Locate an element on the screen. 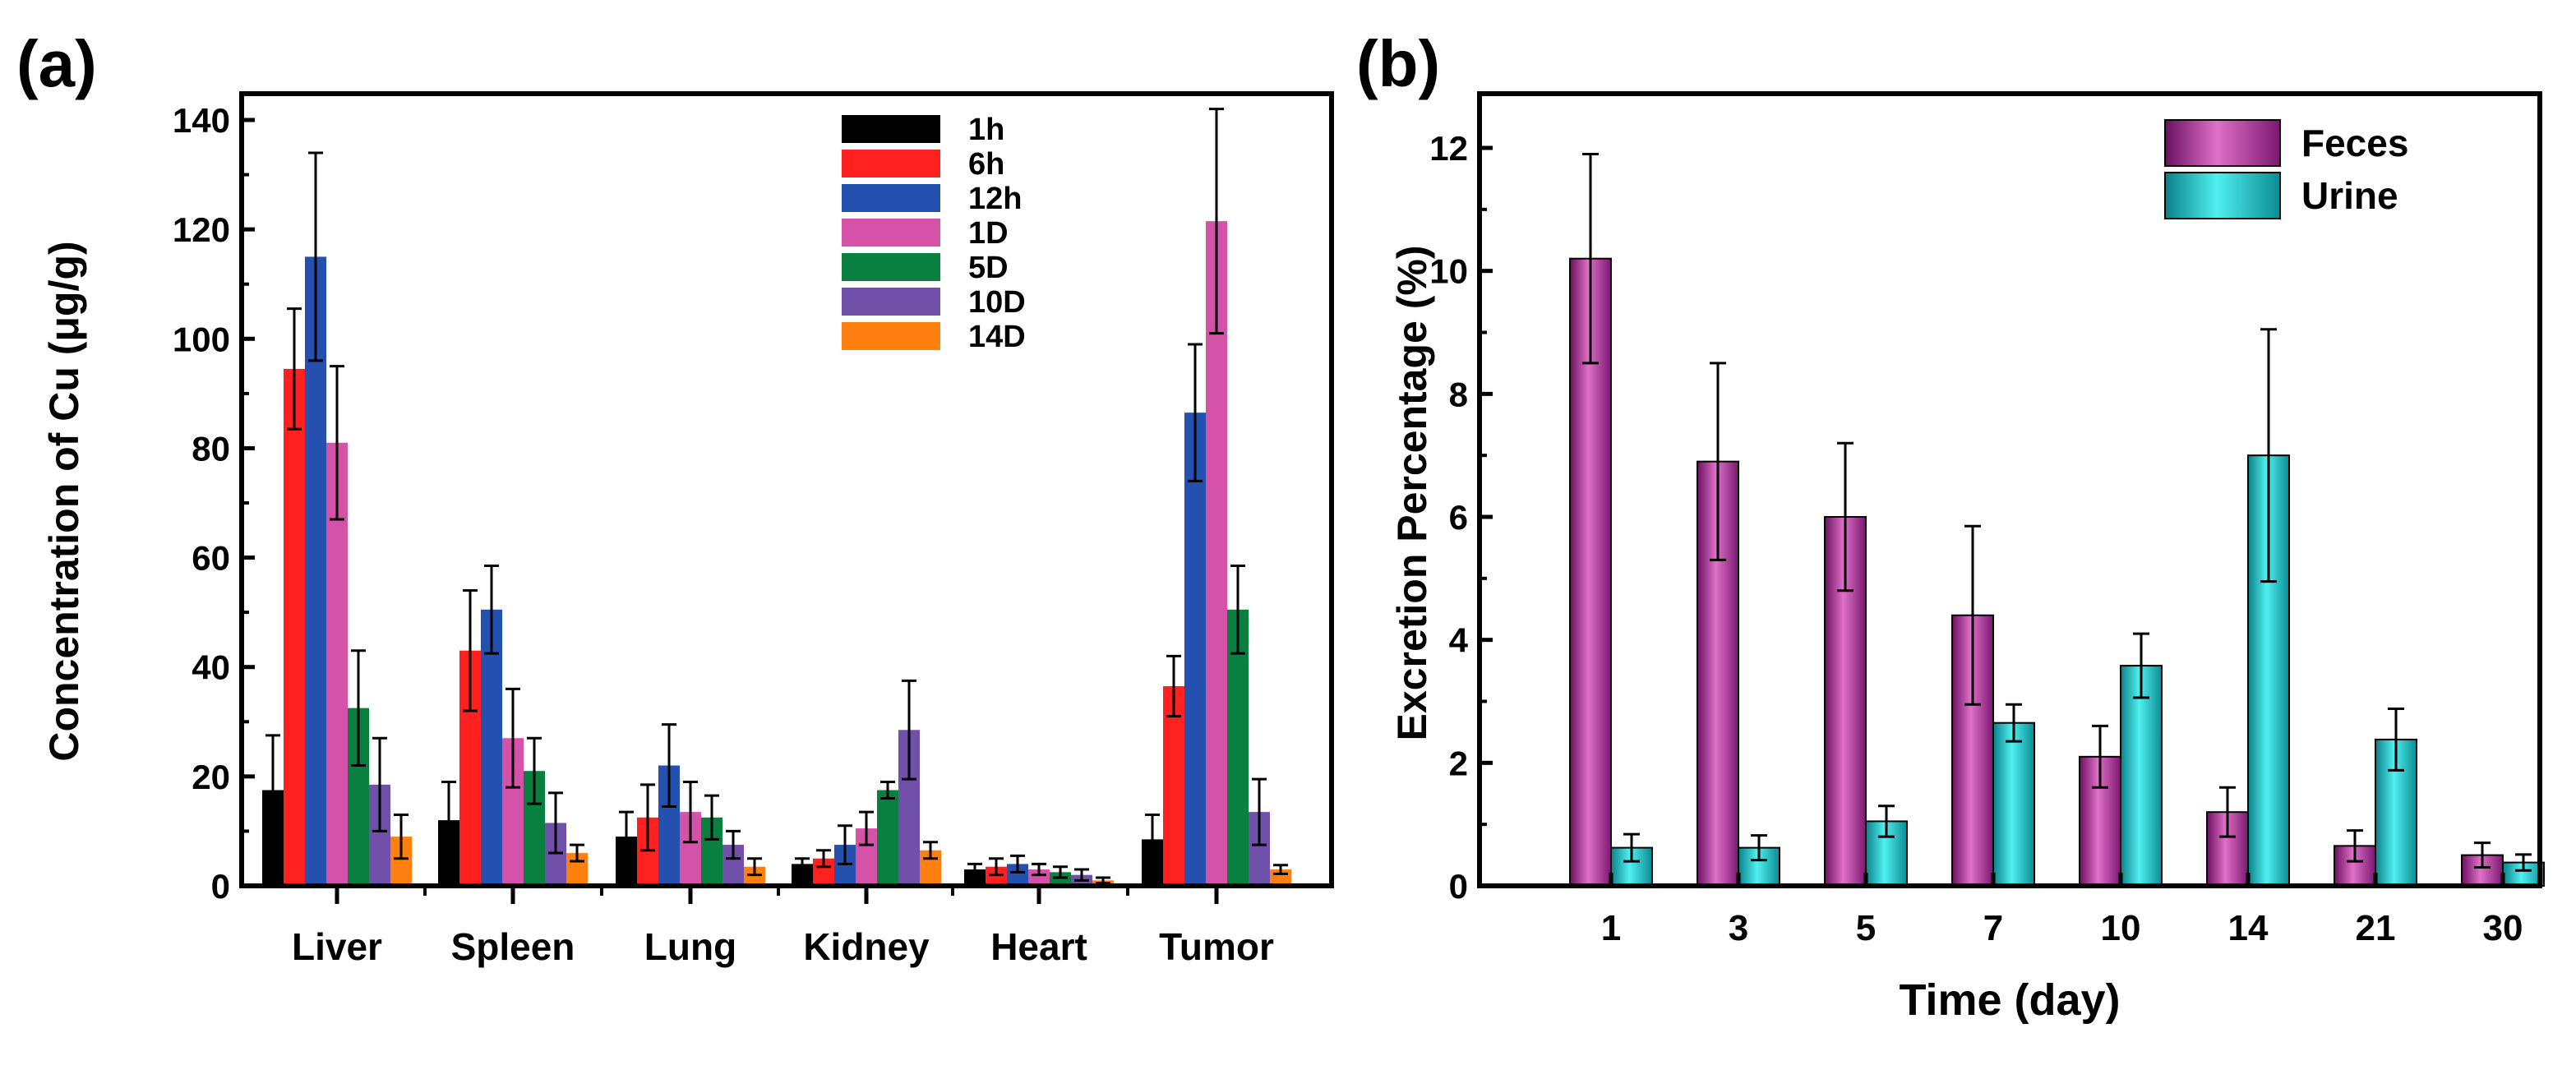 The width and height of the screenshot is (2576, 1065). y-tick-label: 20 is located at coordinates (211, 777).